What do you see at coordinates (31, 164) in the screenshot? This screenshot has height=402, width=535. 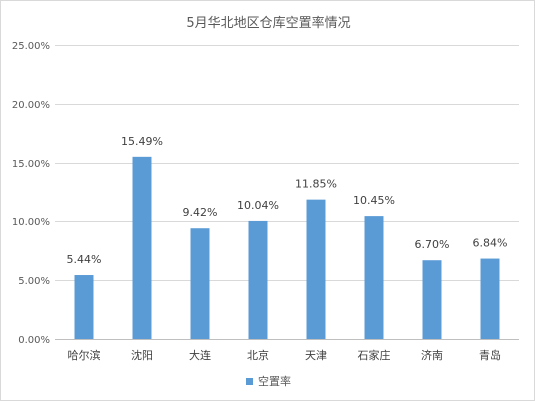 I see `y-tick-label: 15.00%` at bounding box center [31, 164].